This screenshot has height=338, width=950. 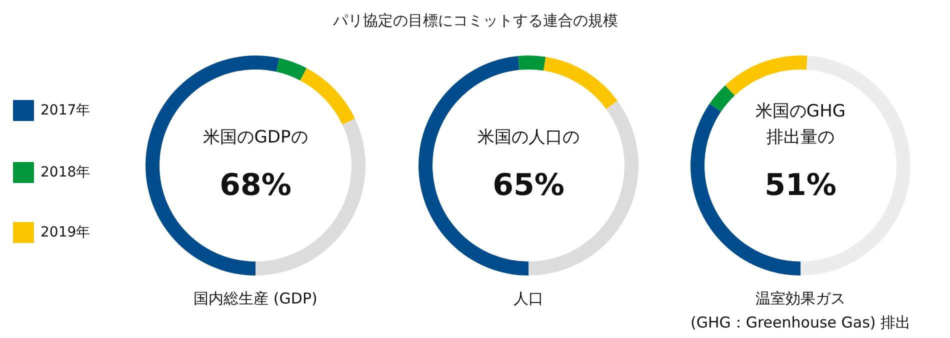 I want to click on chart-title: パリ協定の目標にコミットする連合の規模, so click(x=475, y=21).